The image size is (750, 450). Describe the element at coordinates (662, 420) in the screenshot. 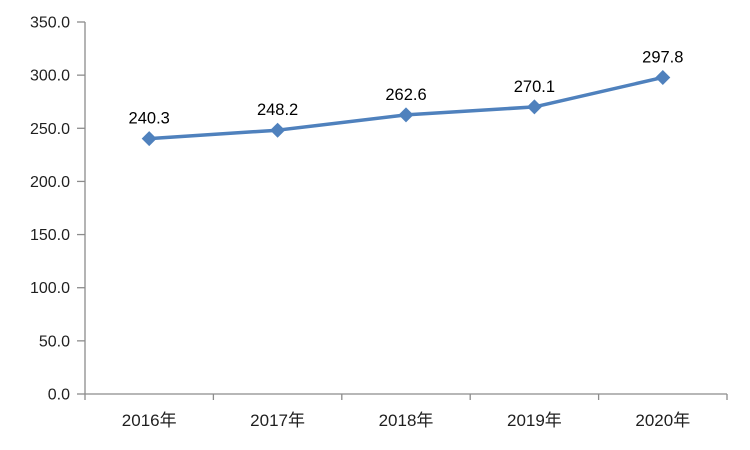

I see `x-axis-category-label: 2020年` at that location.